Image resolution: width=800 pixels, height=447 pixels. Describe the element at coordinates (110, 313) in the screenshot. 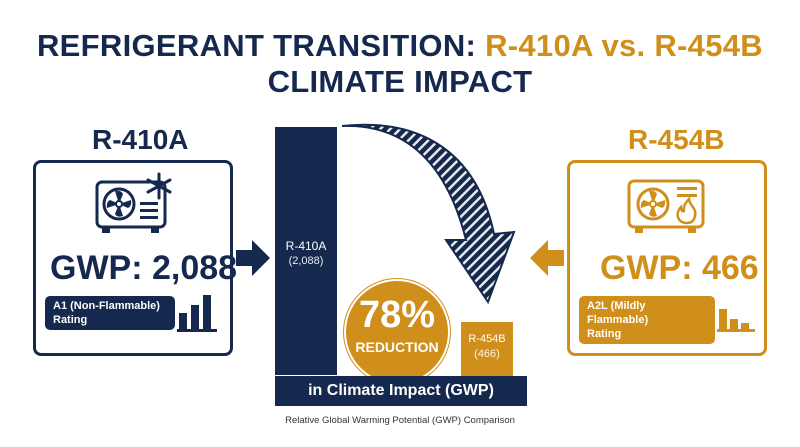

I see `left-rating-badge: A1 (Non-Flammable) Rating` at that location.